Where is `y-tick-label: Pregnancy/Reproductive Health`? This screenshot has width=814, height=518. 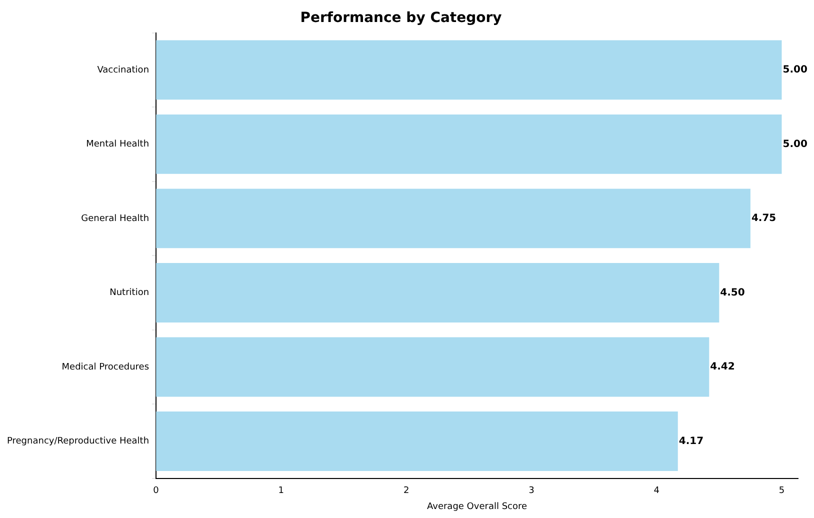
y-tick-label: Pregnancy/Reproductive Health is located at coordinates (78, 441).